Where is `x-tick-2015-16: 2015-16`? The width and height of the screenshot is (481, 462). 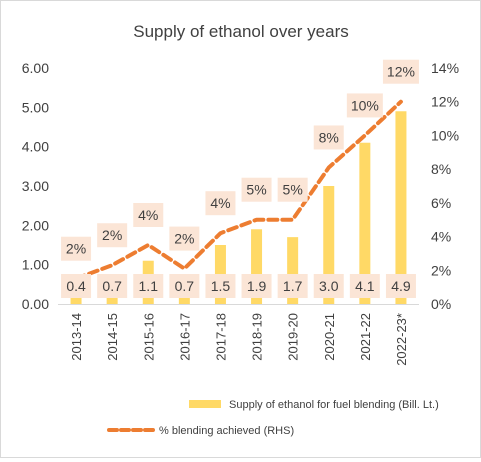
x-tick-2015-16: 2015-16 is located at coordinates (148, 337).